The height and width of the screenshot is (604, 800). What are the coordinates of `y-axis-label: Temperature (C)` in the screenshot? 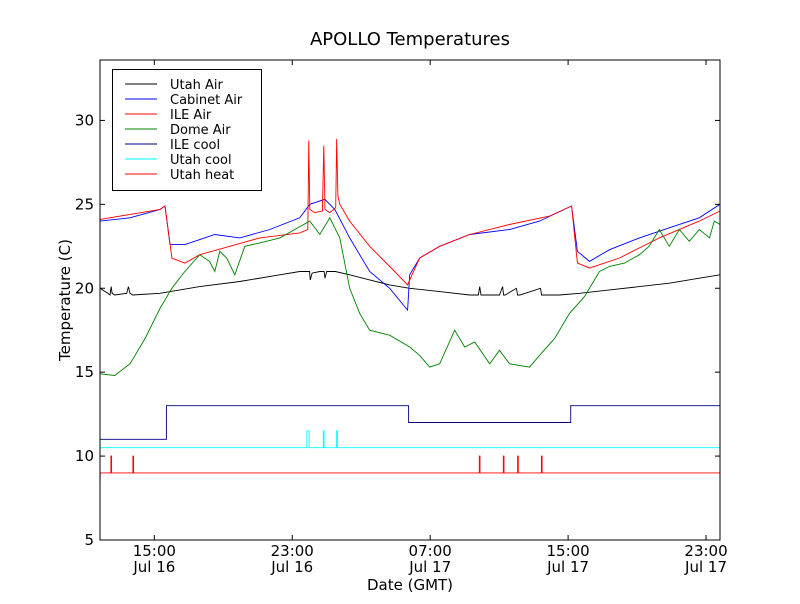 It's located at (65, 300).